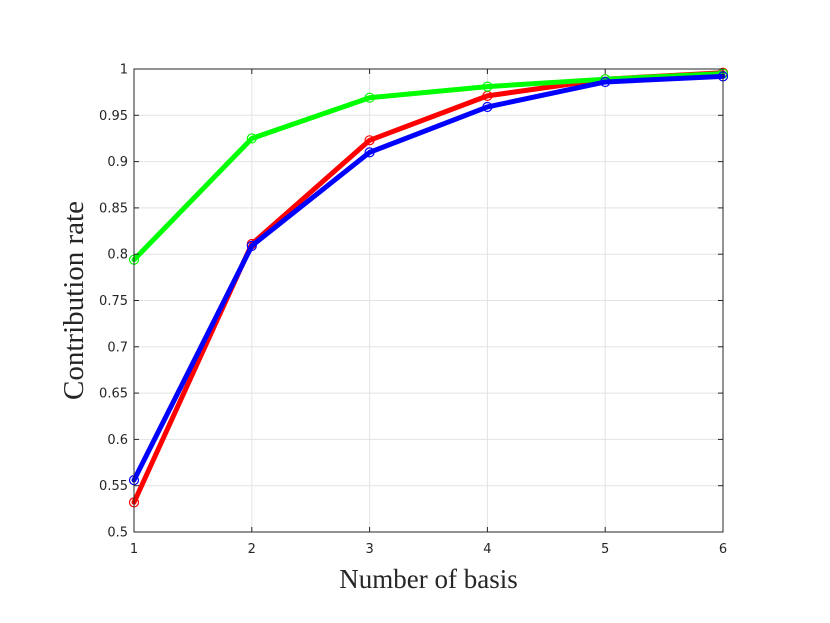  What do you see at coordinates (134, 549) in the screenshot?
I see `x-tick-label: 1` at bounding box center [134, 549].